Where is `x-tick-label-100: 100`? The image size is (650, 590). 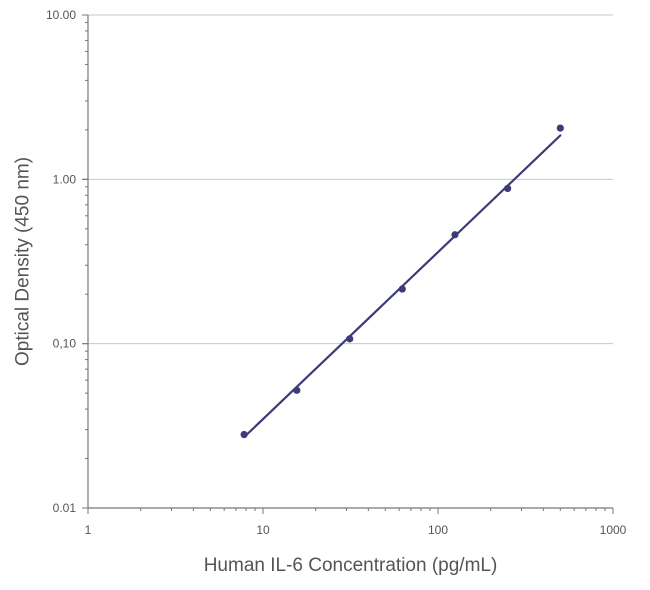
x-tick-label-100: 100 is located at coordinates (438, 530).